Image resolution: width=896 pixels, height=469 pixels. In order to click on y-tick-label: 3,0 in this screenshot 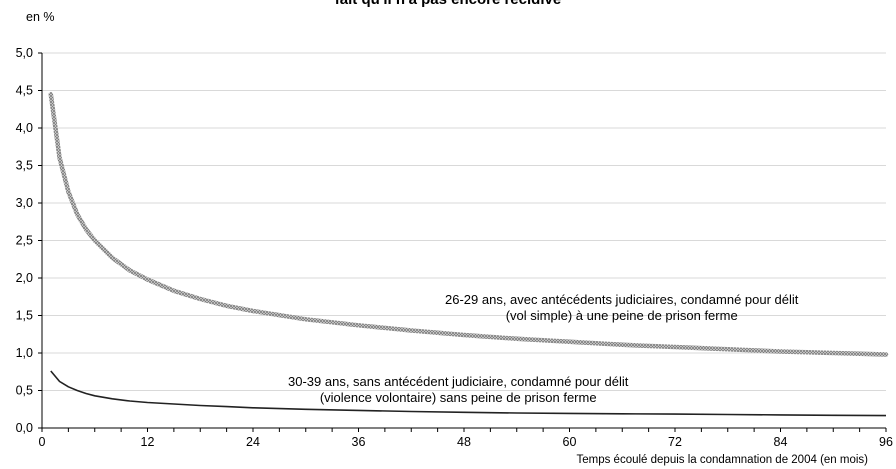, I will do `click(24, 203)`.